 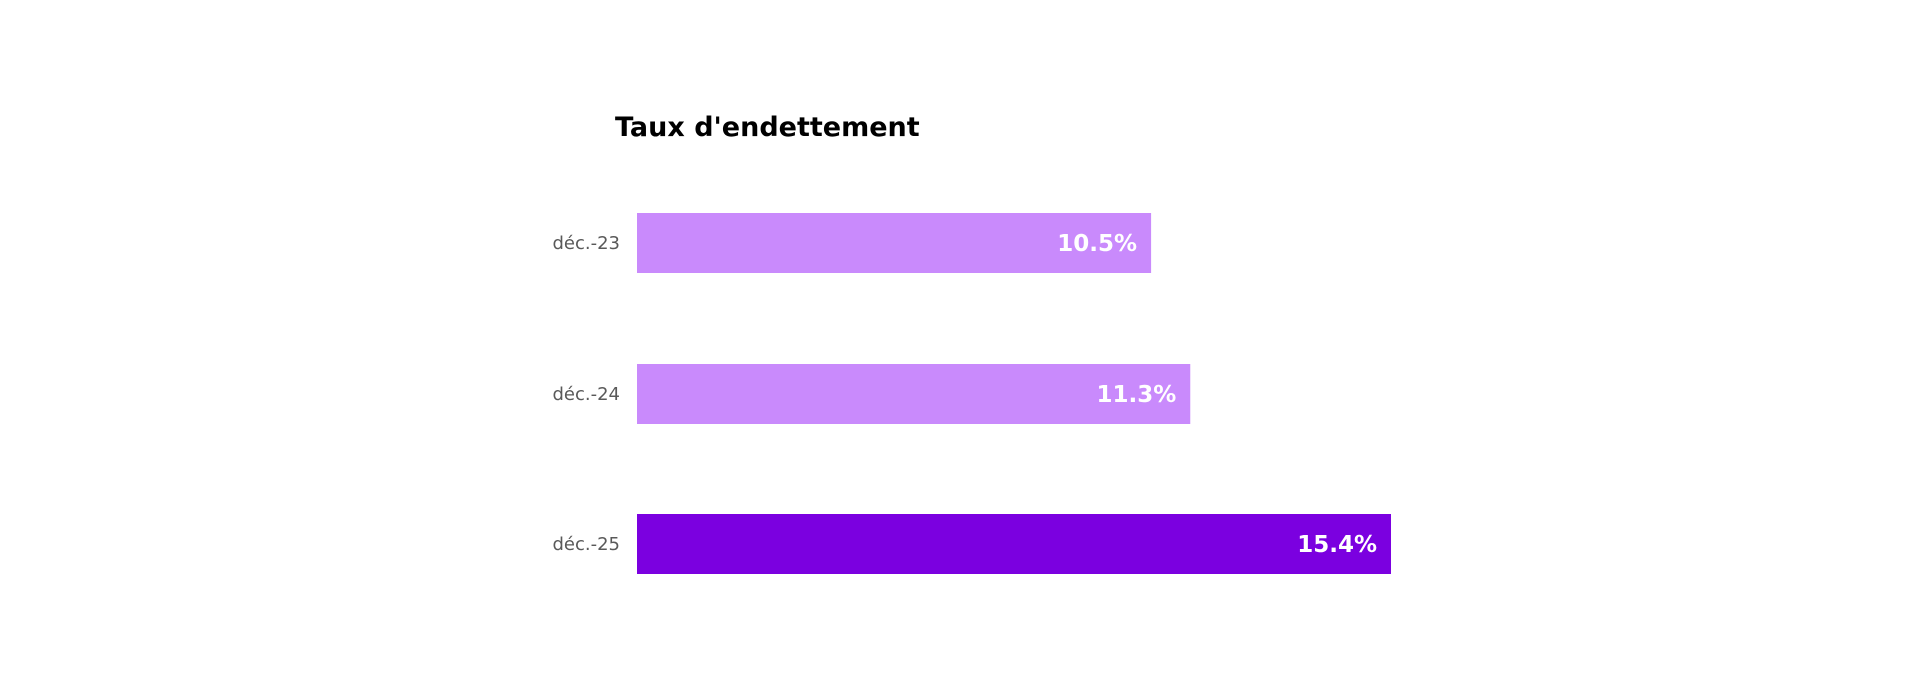 I want to click on data-label: 11.3%, so click(x=1136, y=395).